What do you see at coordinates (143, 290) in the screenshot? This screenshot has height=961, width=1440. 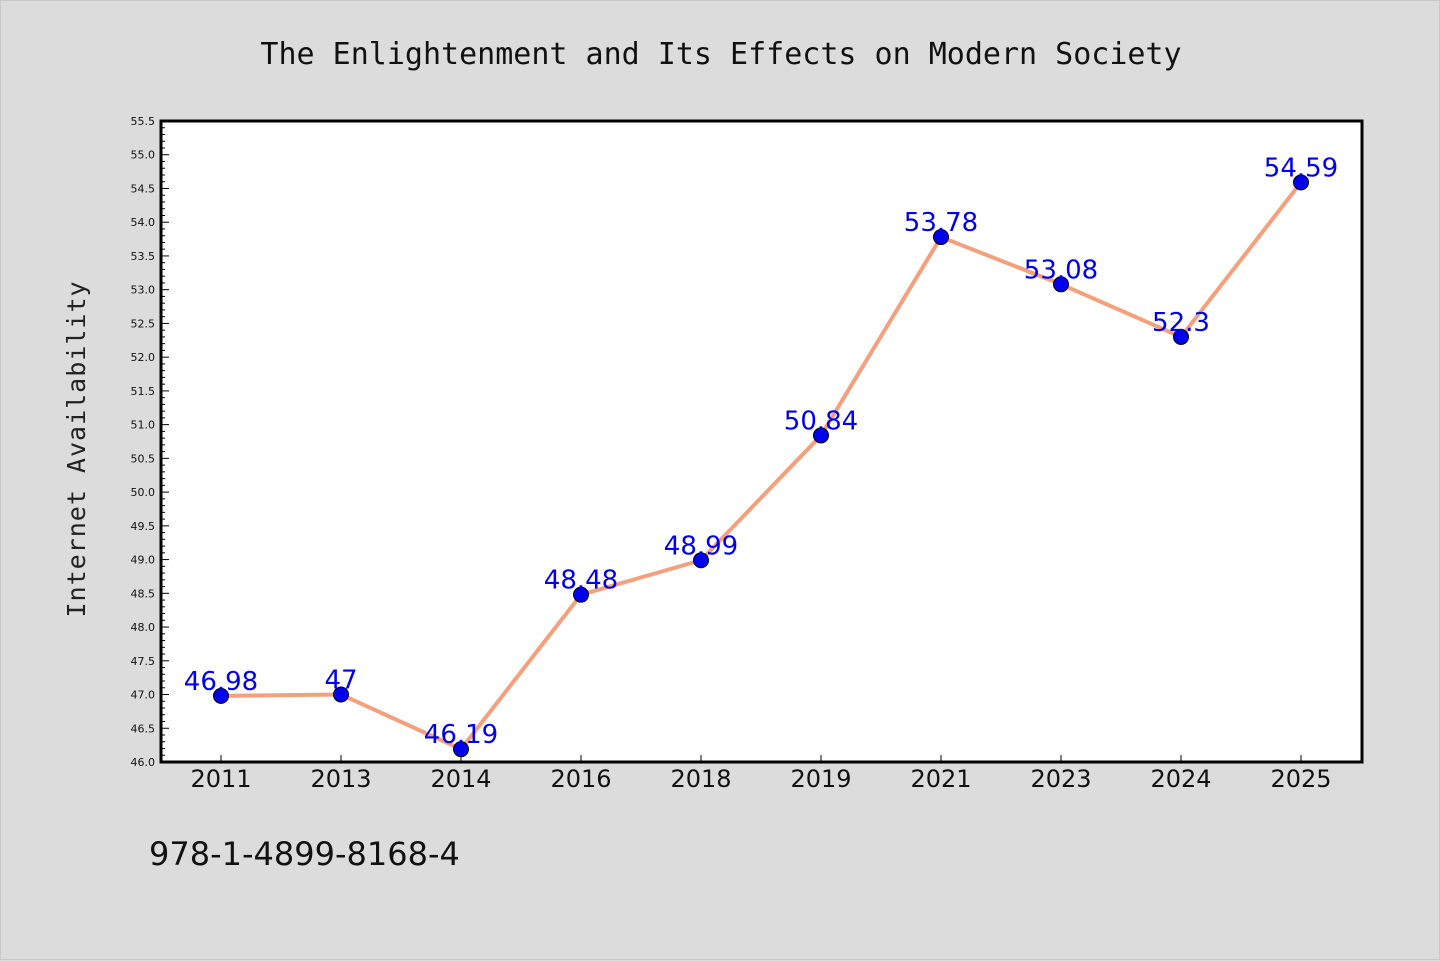 I see `y-tick-label: 53.0` at bounding box center [143, 290].